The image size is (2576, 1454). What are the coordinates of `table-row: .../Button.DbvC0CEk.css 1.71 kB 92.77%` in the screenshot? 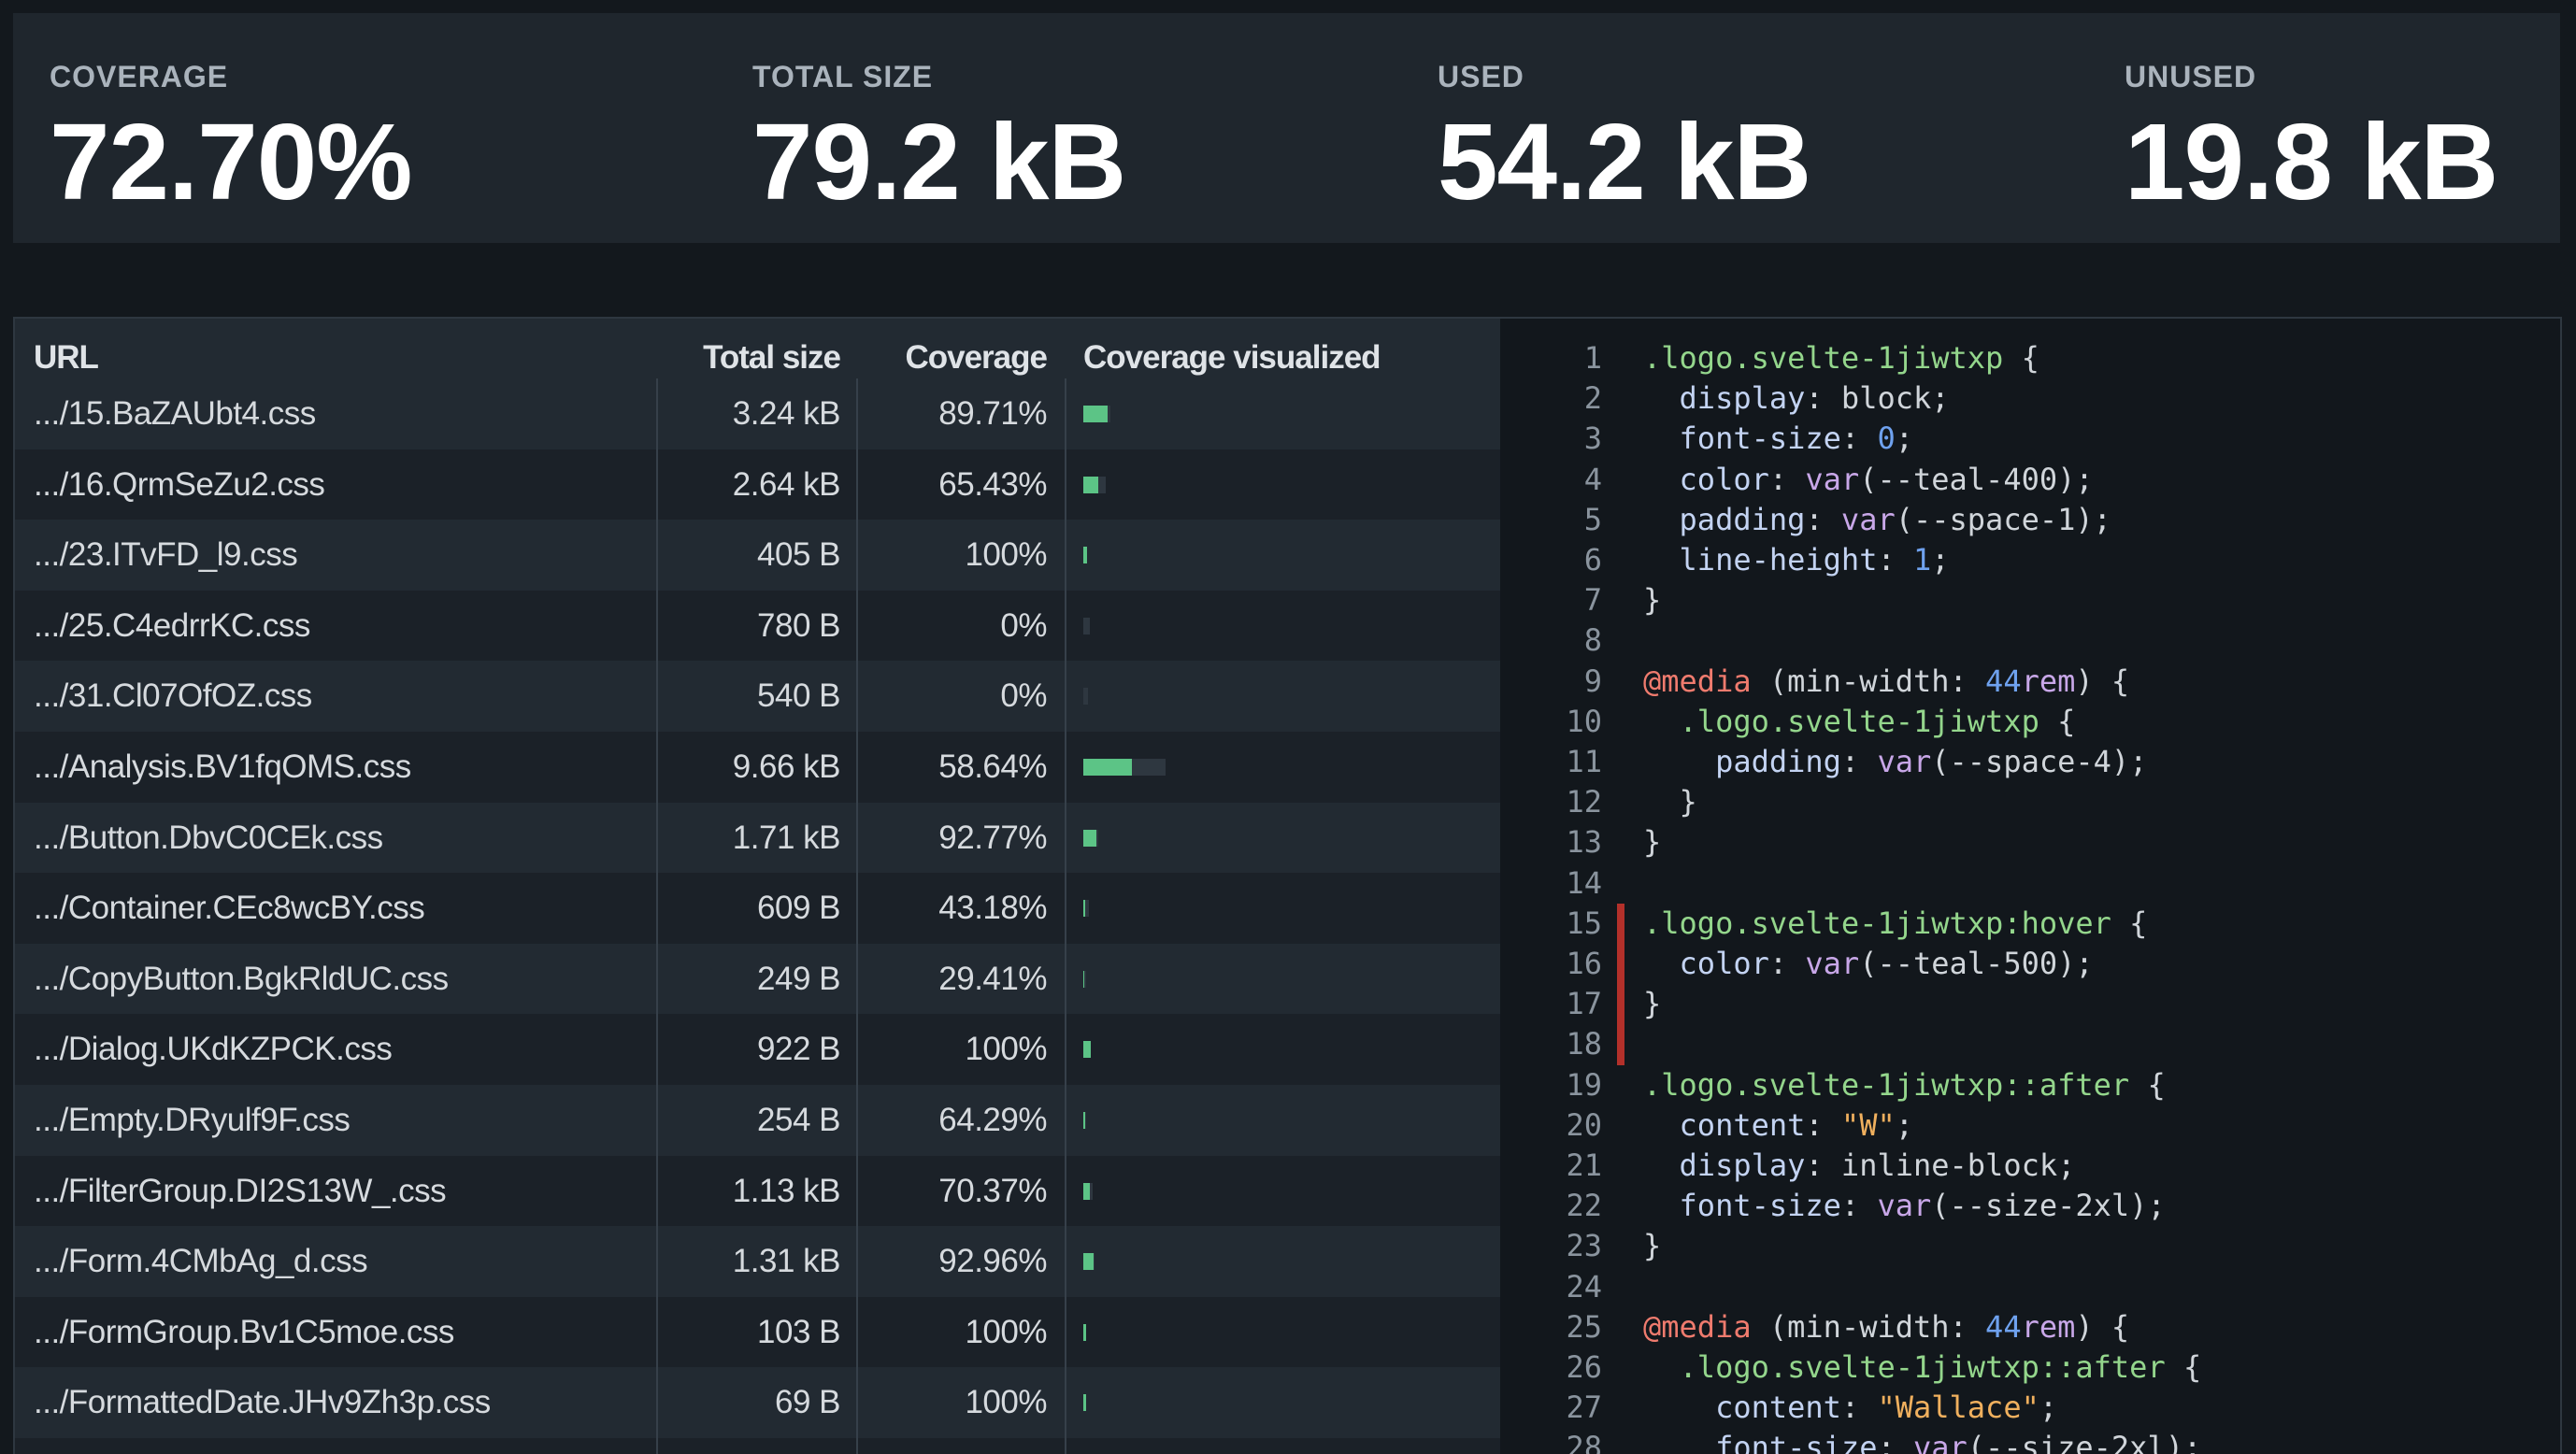 It's located at (757, 838).